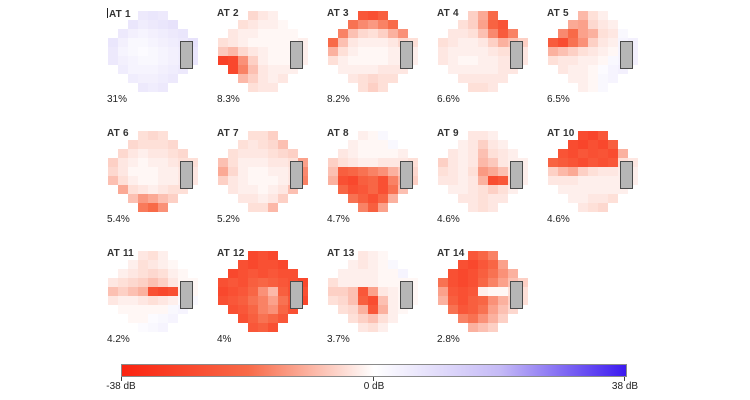 This screenshot has width=750, height=400. What do you see at coordinates (338, 99) in the screenshot?
I see `tile-percentage: 8.2%` at bounding box center [338, 99].